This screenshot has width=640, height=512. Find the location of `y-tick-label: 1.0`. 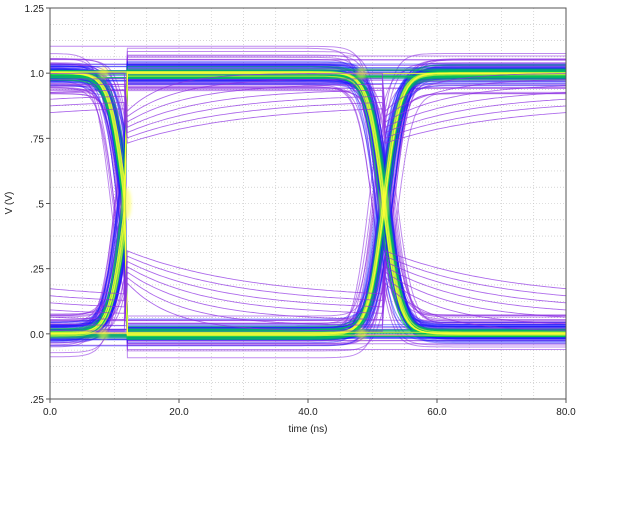

y-tick-label: 1.0 is located at coordinates (37, 74).